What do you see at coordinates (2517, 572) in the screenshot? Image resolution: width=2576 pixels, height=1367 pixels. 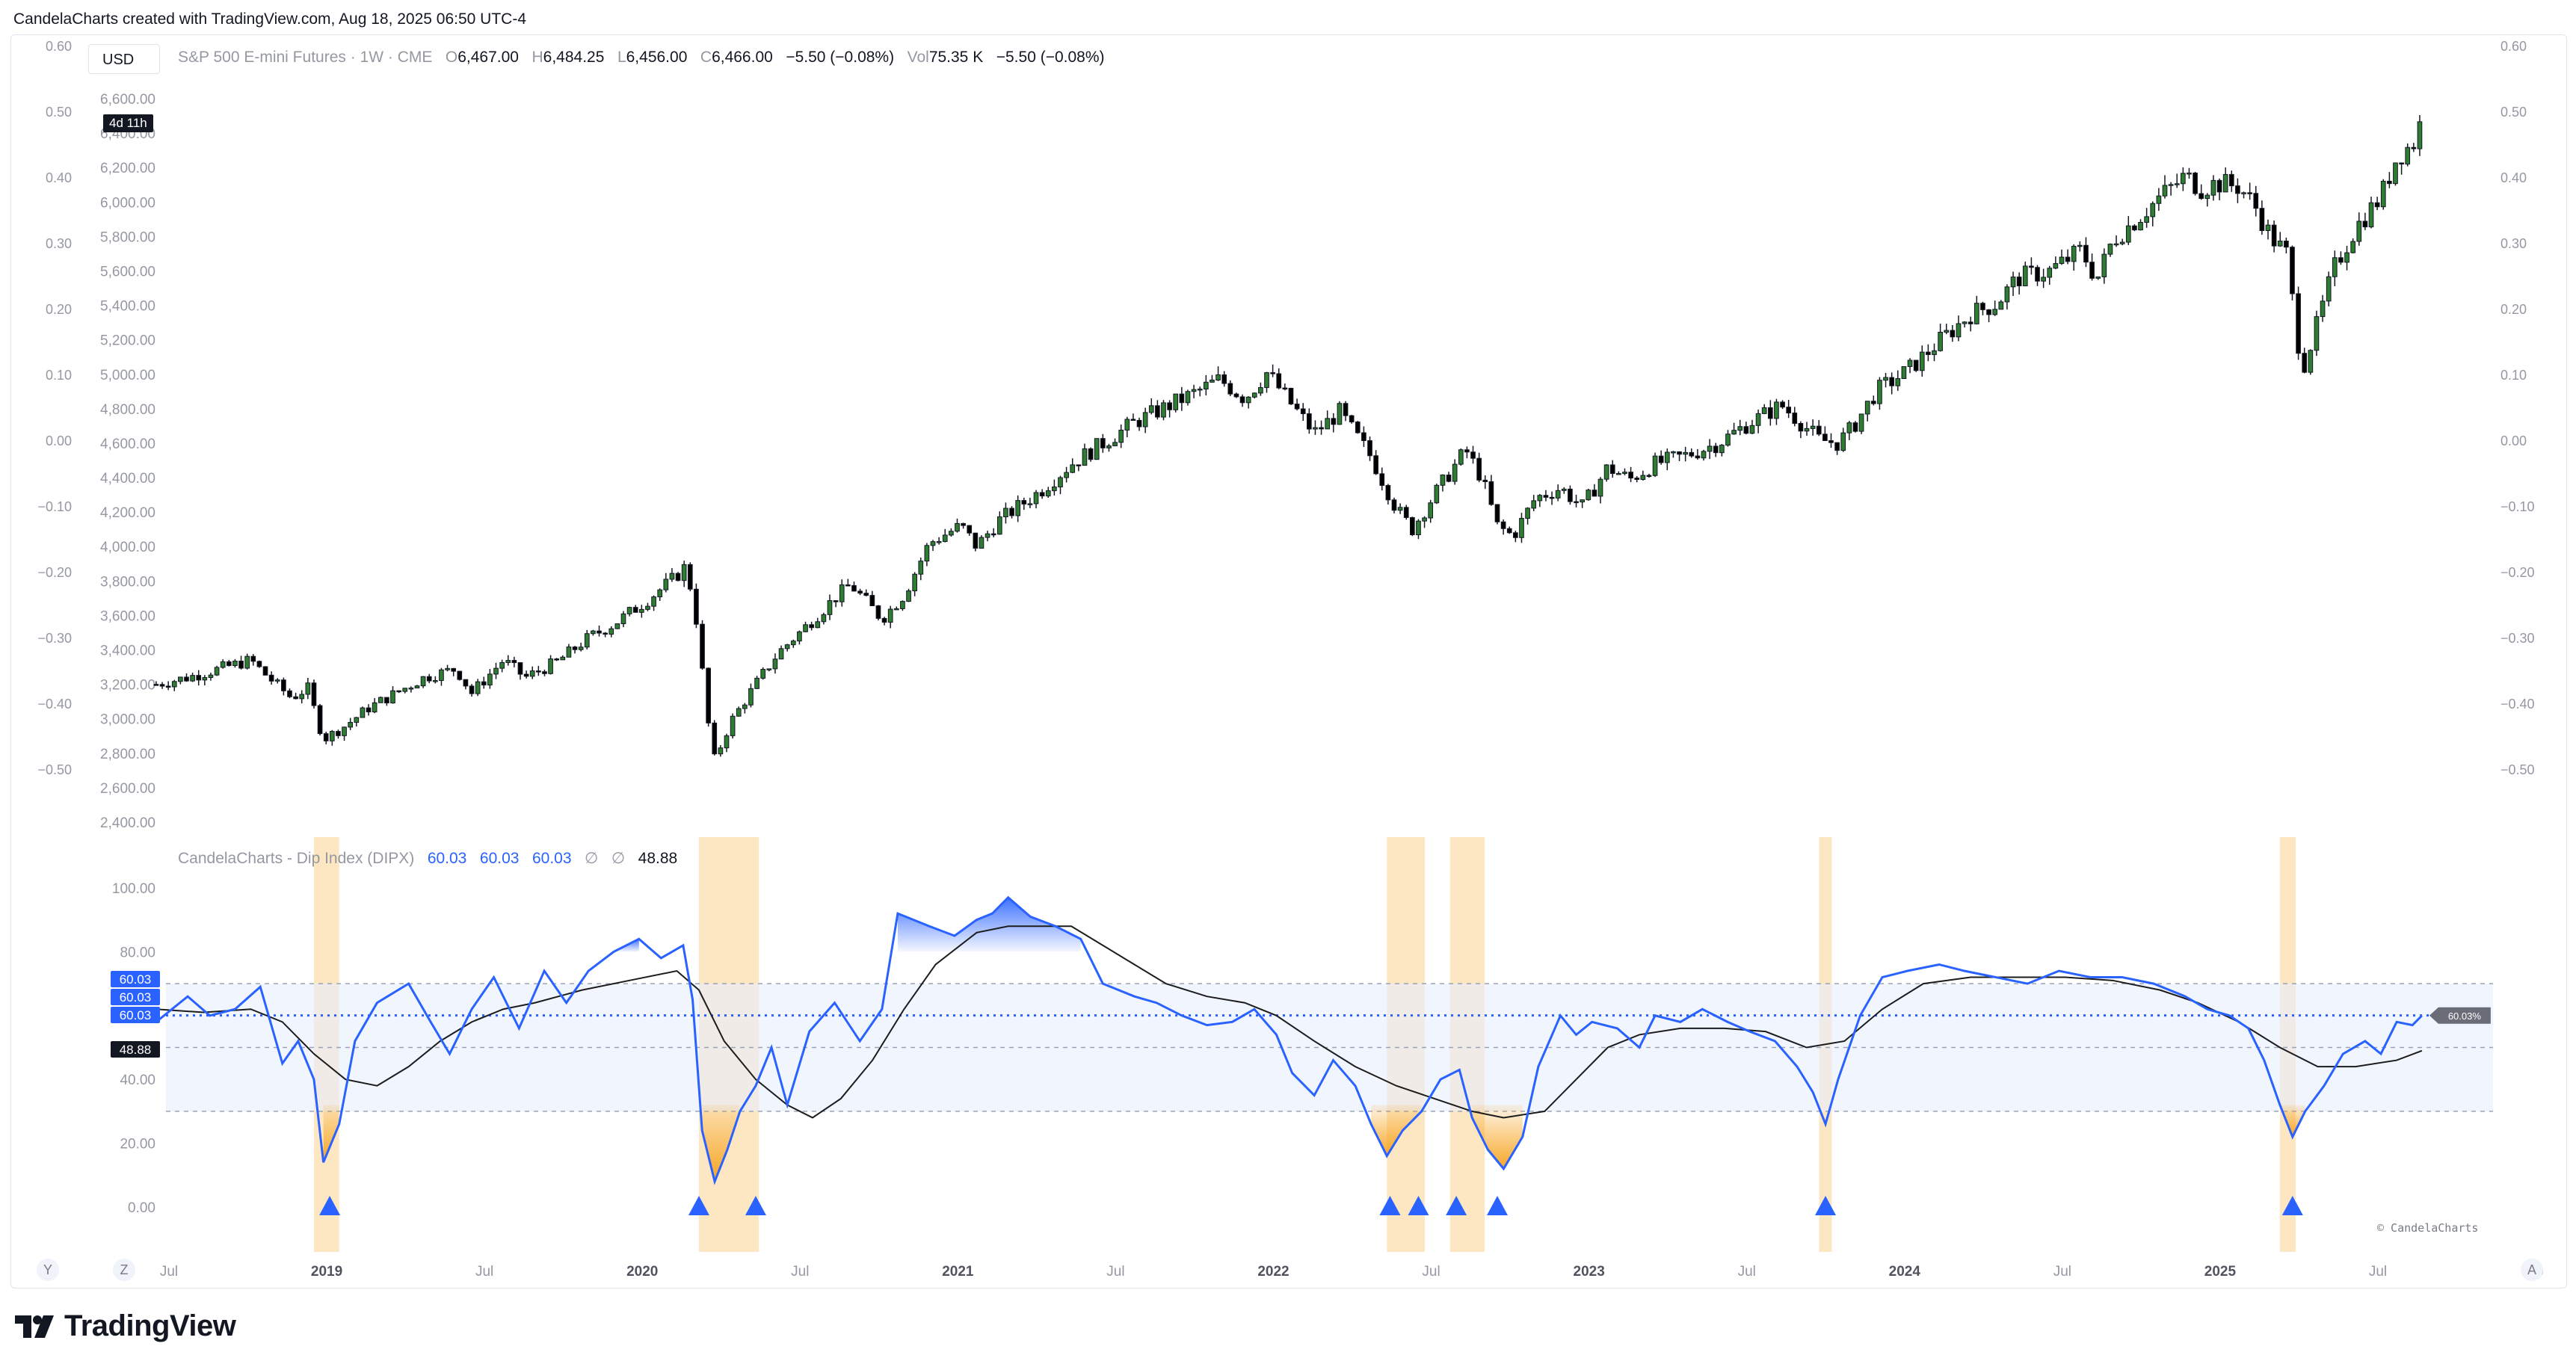 I see `percent-axis-tick-right: −0.20` at bounding box center [2517, 572].